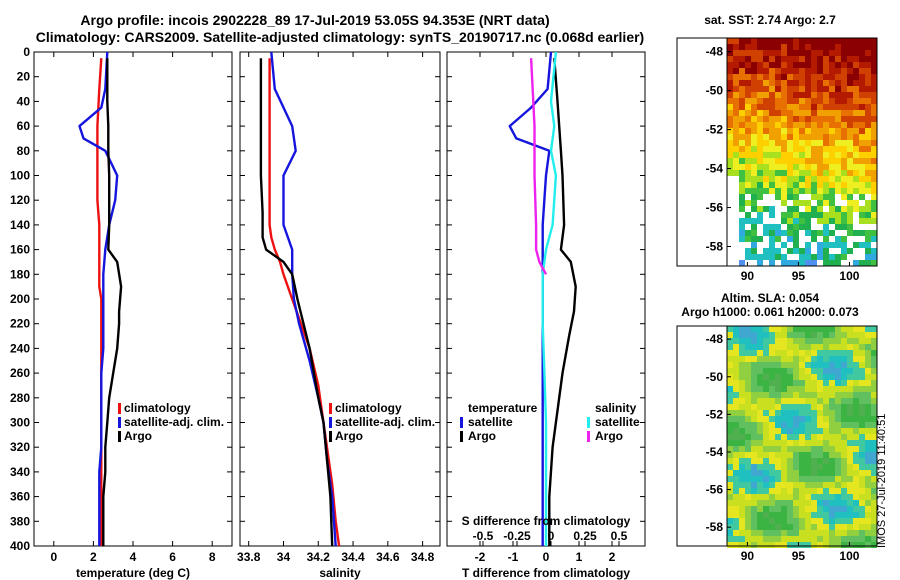 Image resolution: width=900 pixels, height=580 pixels. Describe the element at coordinates (20, 225) in the screenshot. I see `y-tick-label: 140` at that location.